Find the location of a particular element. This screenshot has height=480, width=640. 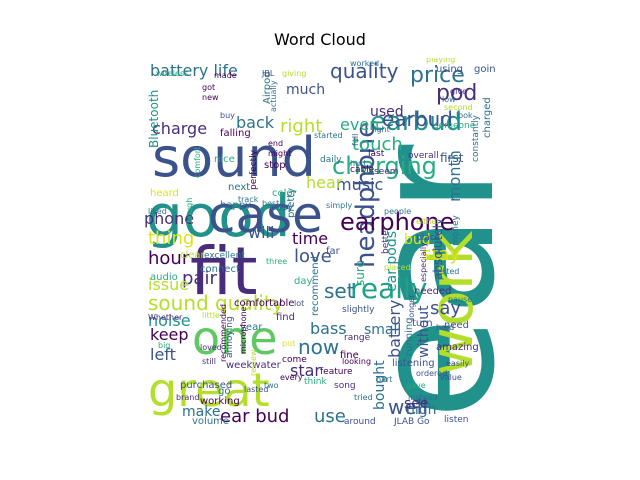

word-ear: ear is located at coordinates (416, 282).